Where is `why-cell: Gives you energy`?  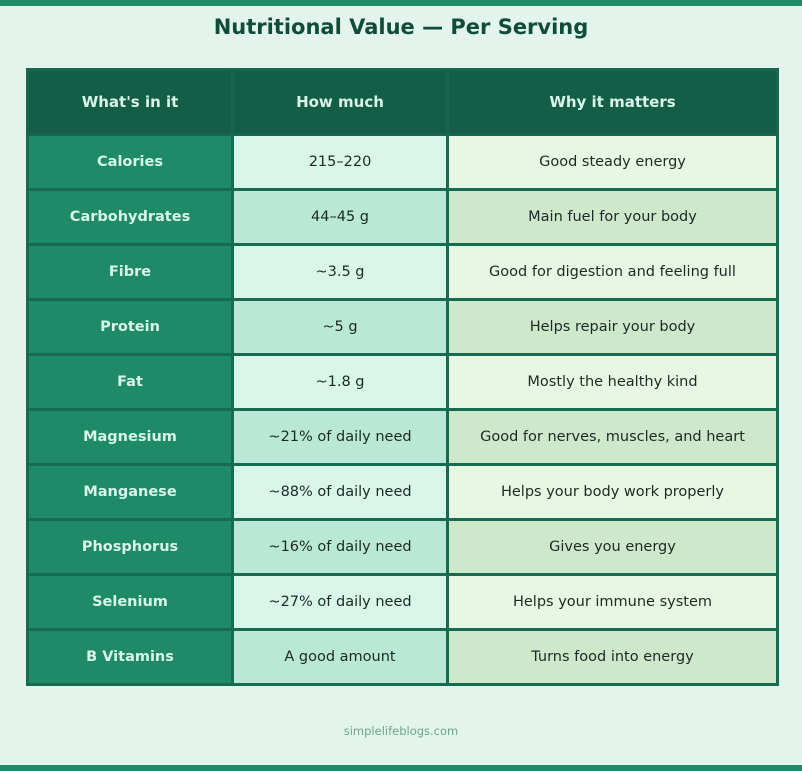 why-cell: Gives you energy is located at coordinates (612, 547).